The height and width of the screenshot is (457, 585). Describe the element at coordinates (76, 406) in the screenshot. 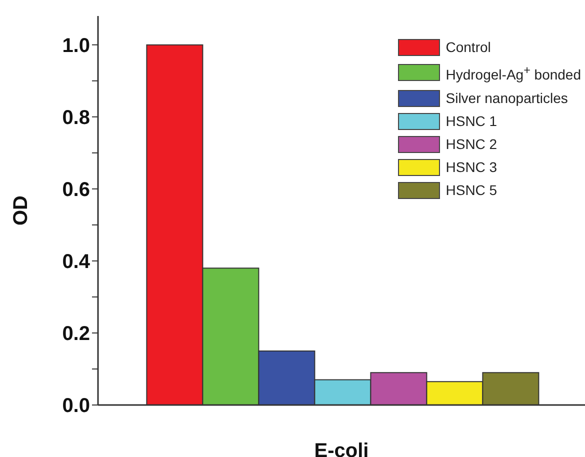

I see `y-tick-label: 0.0` at that location.